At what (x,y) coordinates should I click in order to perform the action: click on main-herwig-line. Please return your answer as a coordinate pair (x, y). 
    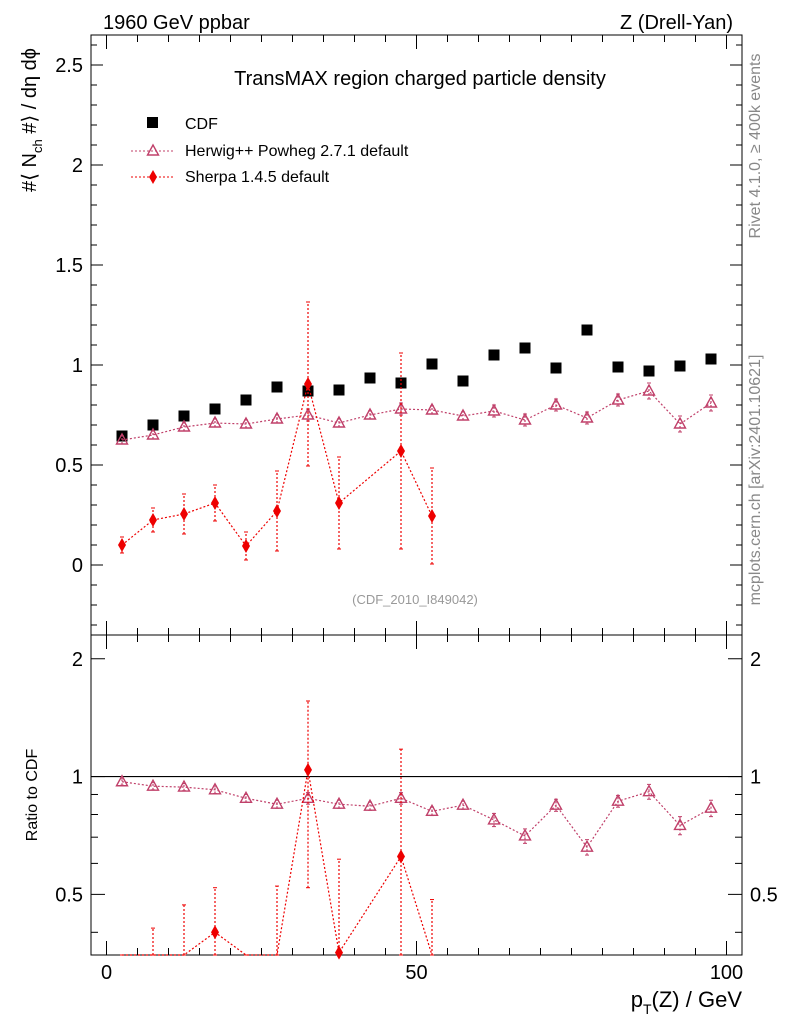
    Looking at the image, I should click on (416, 415).